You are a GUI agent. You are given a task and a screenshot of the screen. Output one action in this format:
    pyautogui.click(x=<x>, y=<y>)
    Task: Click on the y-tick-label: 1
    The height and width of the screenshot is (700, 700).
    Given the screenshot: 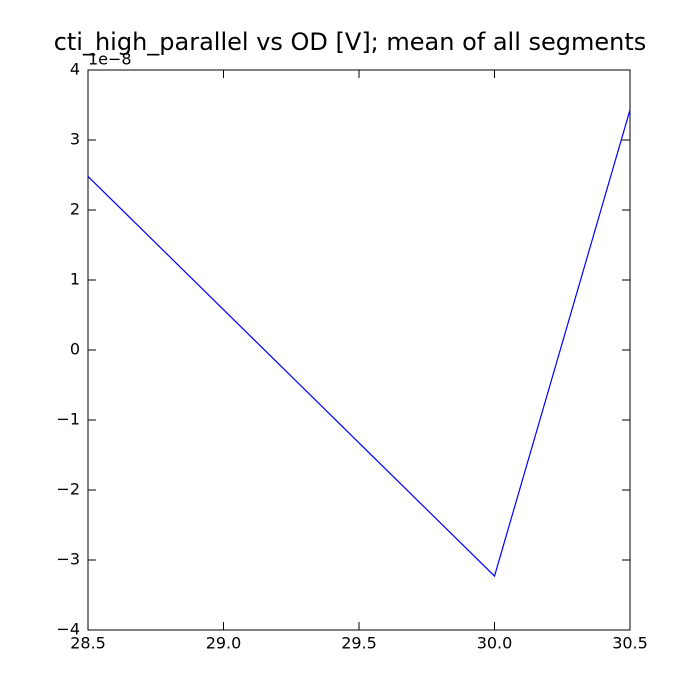 What is the action you would take?
    pyautogui.click(x=75, y=279)
    